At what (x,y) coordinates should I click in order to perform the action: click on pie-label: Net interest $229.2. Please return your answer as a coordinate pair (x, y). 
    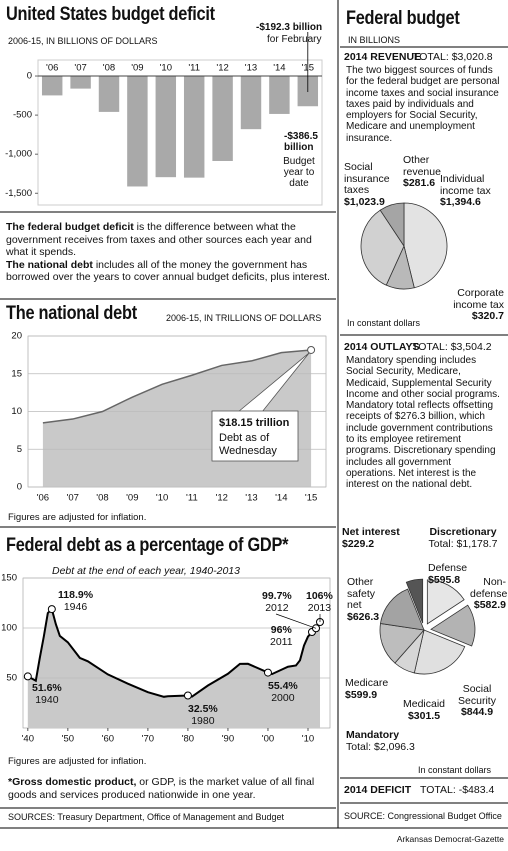
    Looking at the image, I should click on (377, 538).